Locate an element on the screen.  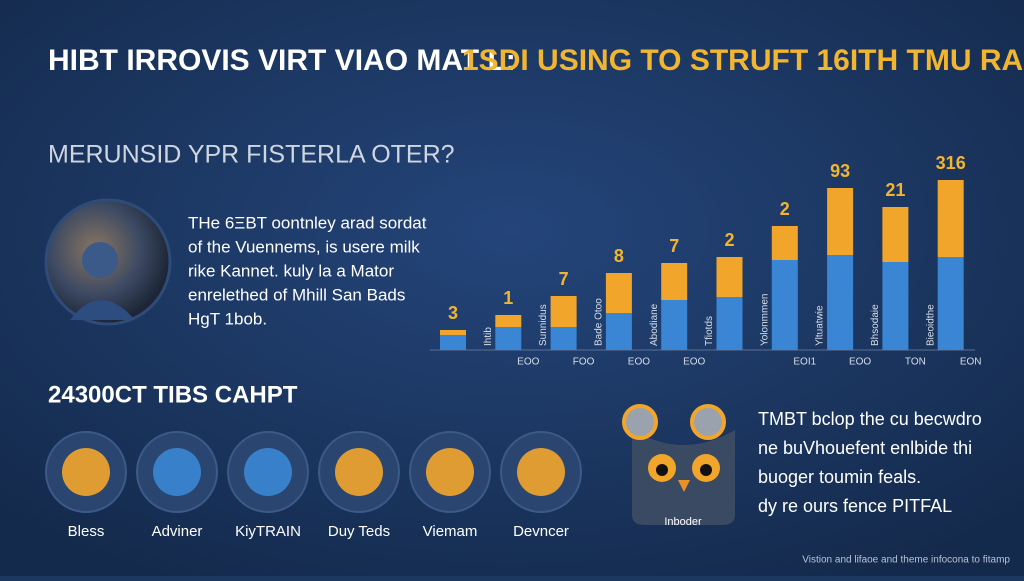
bar-tag: Bhsodaie is located at coordinates (875, 325).